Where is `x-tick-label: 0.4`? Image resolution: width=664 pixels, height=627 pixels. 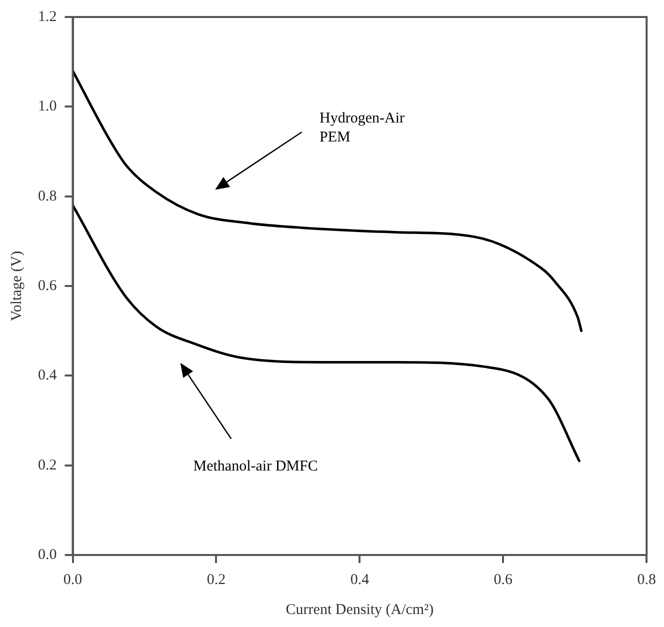 x-tick-label: 0.4 is located at coordinates (360, 580).